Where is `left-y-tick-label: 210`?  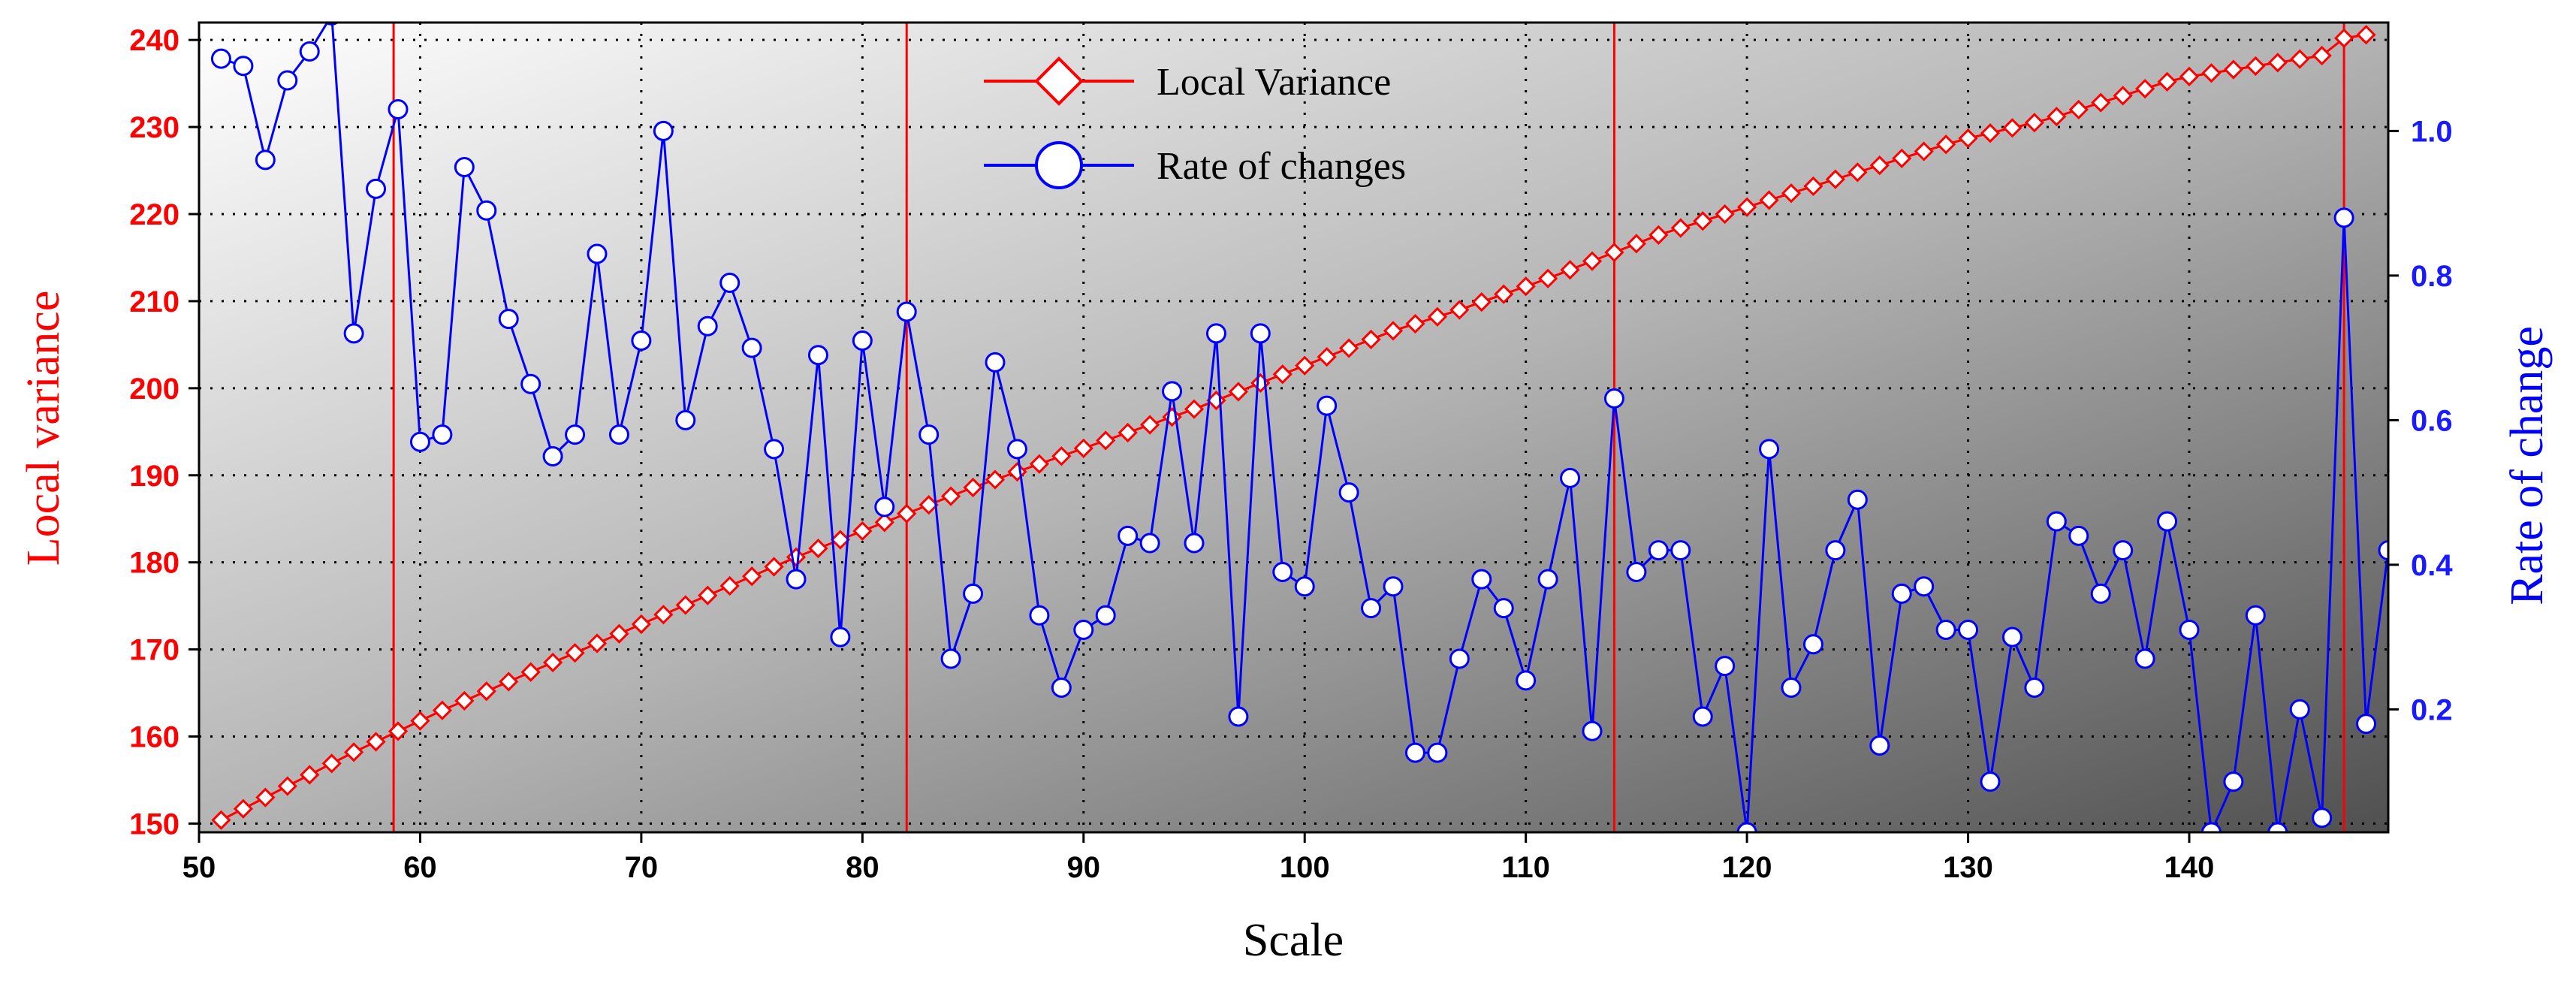
left-y-tick-label: 210 is located at coordinates (154, 301).